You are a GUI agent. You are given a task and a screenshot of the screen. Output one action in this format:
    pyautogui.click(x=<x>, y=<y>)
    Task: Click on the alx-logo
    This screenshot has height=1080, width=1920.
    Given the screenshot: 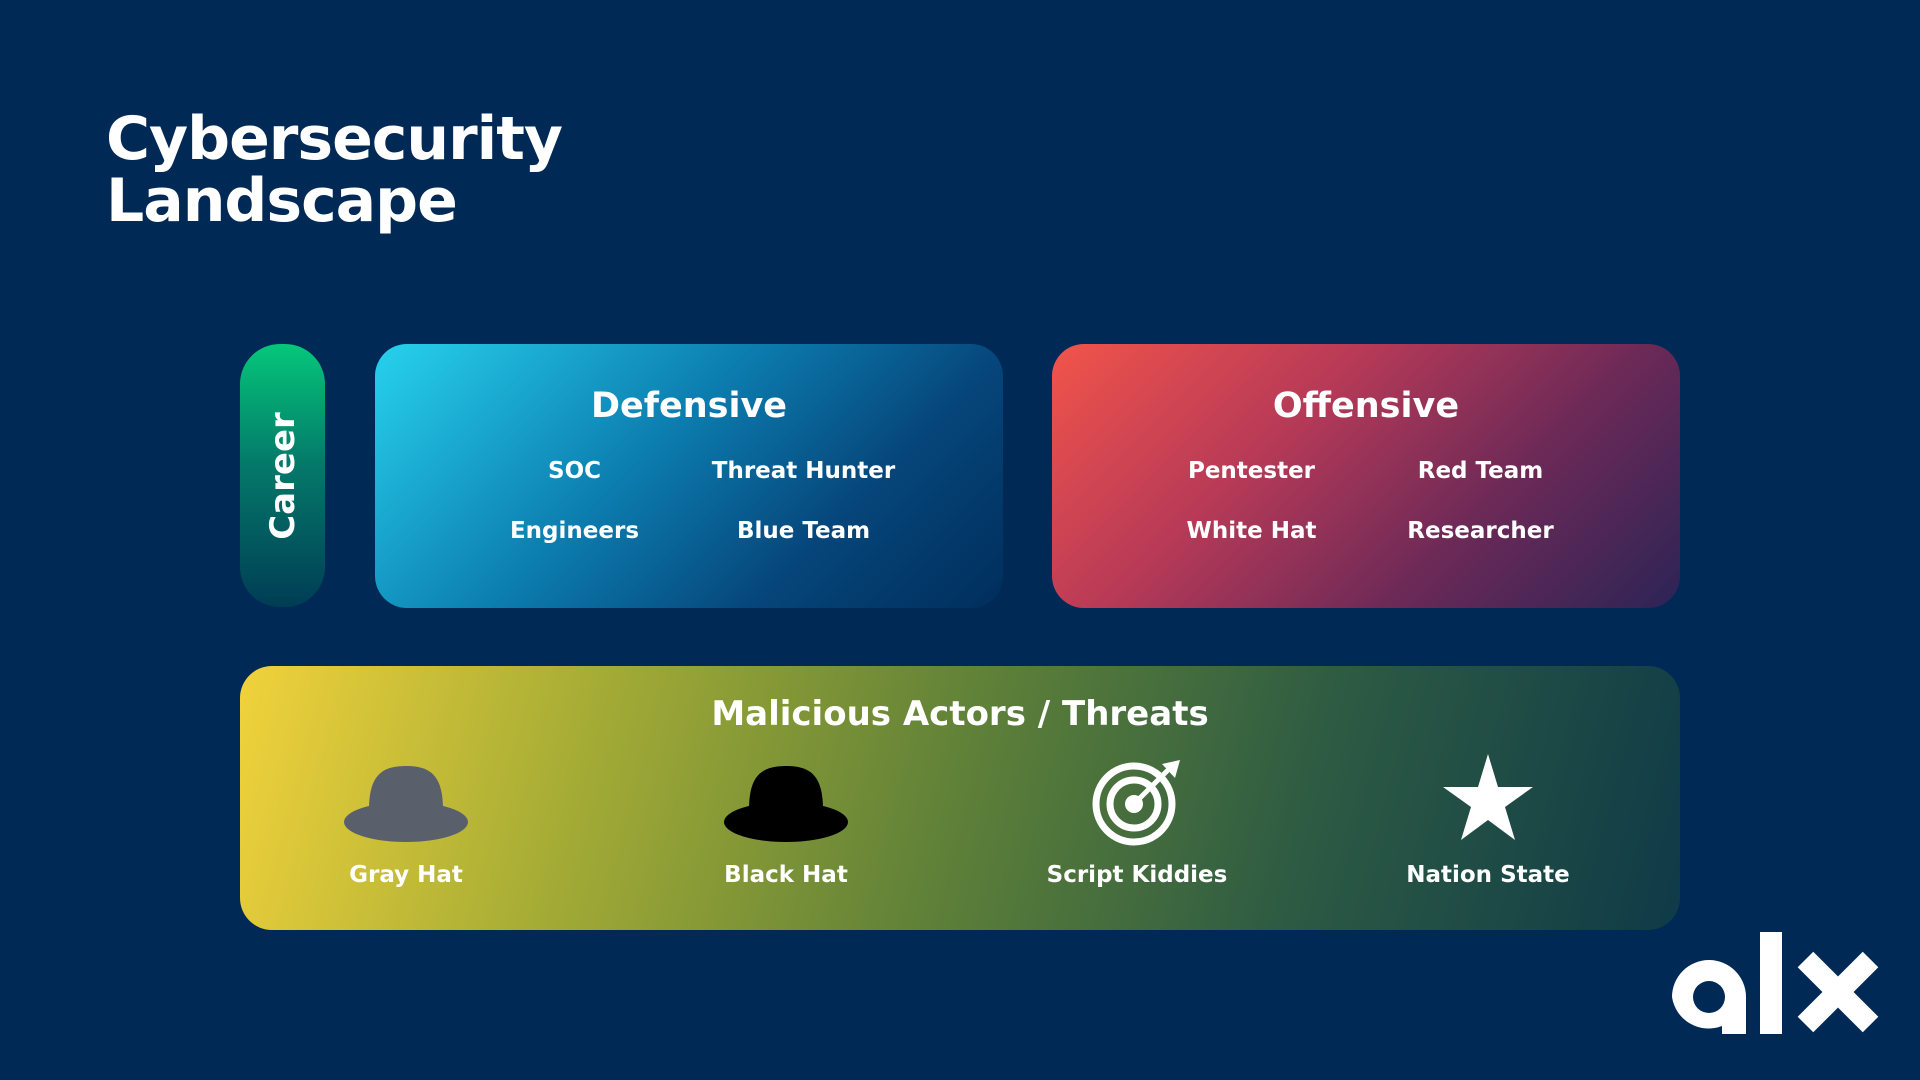 What is the action you would take?
    pyautogui.click(x=1775, y=983)
    